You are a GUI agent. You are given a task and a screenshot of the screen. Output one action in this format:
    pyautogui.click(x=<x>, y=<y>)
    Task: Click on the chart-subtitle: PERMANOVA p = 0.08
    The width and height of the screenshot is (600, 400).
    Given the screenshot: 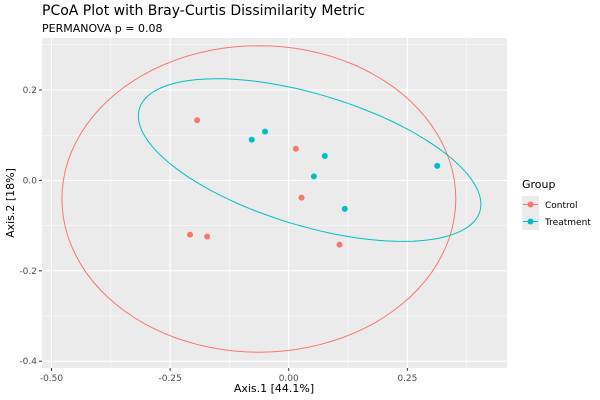 What is the action you would take?
    pyautogui.click(x=102, y=28)
    